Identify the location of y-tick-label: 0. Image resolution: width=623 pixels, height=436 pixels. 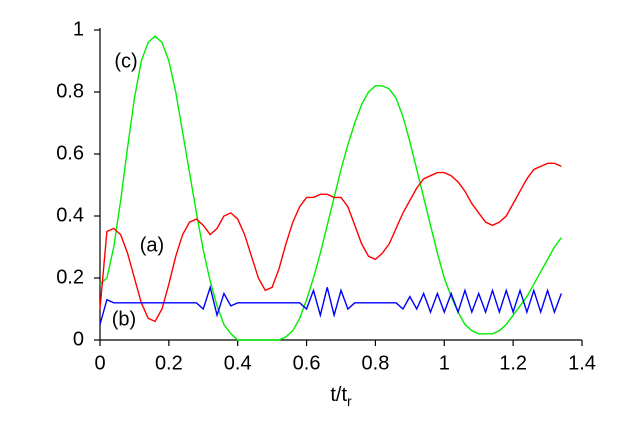
(78, 339).